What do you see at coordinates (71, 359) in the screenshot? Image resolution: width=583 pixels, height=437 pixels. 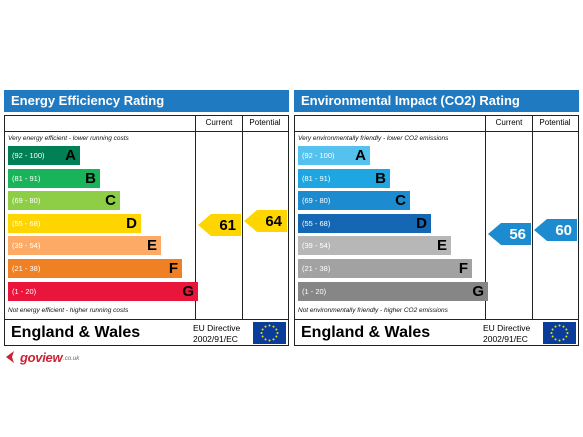 I see `logo-suffix: .co.uk` at bounding box center [71, 359].